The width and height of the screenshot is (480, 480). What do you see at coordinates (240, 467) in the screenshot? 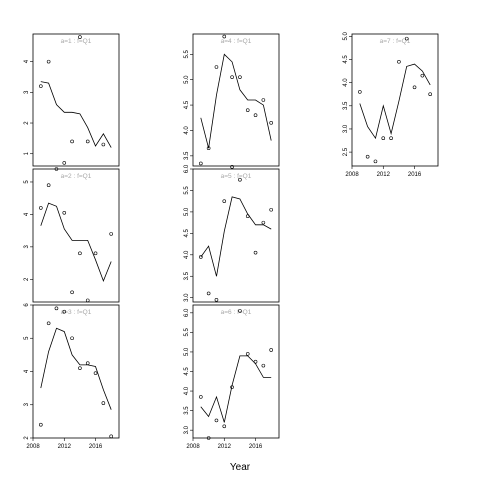
I see `x-axis-title: Year` at bounding box center [240, 467].